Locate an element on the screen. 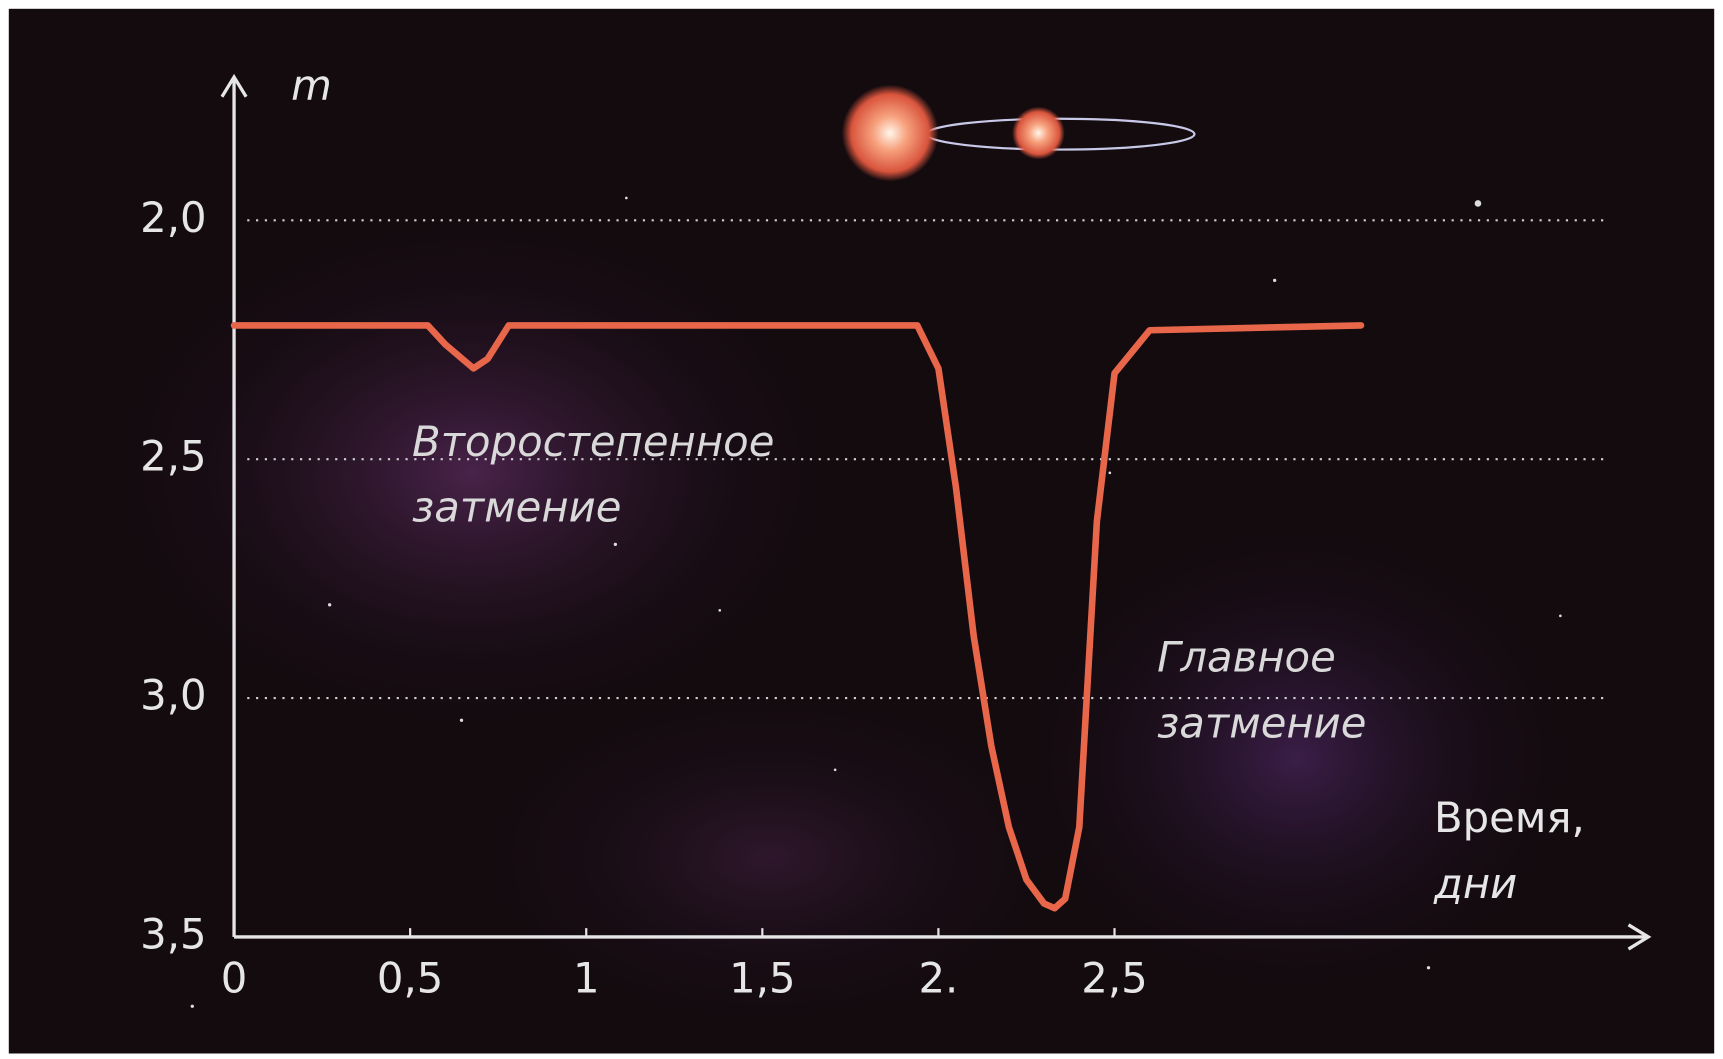 The width and height of the screenshot is (1723, 1059). x-tick-label: 1 is located at coordinates (586, 977).